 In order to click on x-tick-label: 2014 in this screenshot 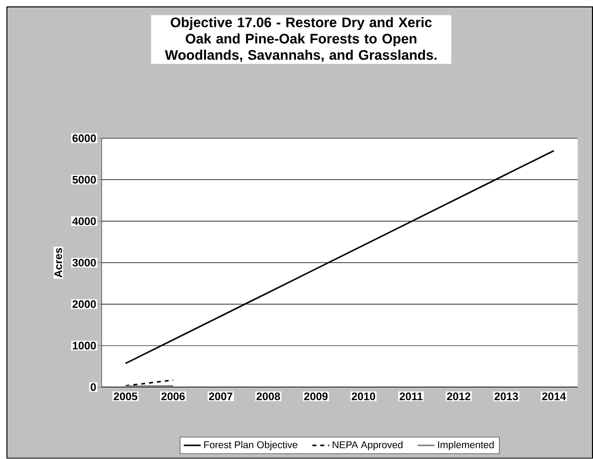, I will do `click(554, 396)`.